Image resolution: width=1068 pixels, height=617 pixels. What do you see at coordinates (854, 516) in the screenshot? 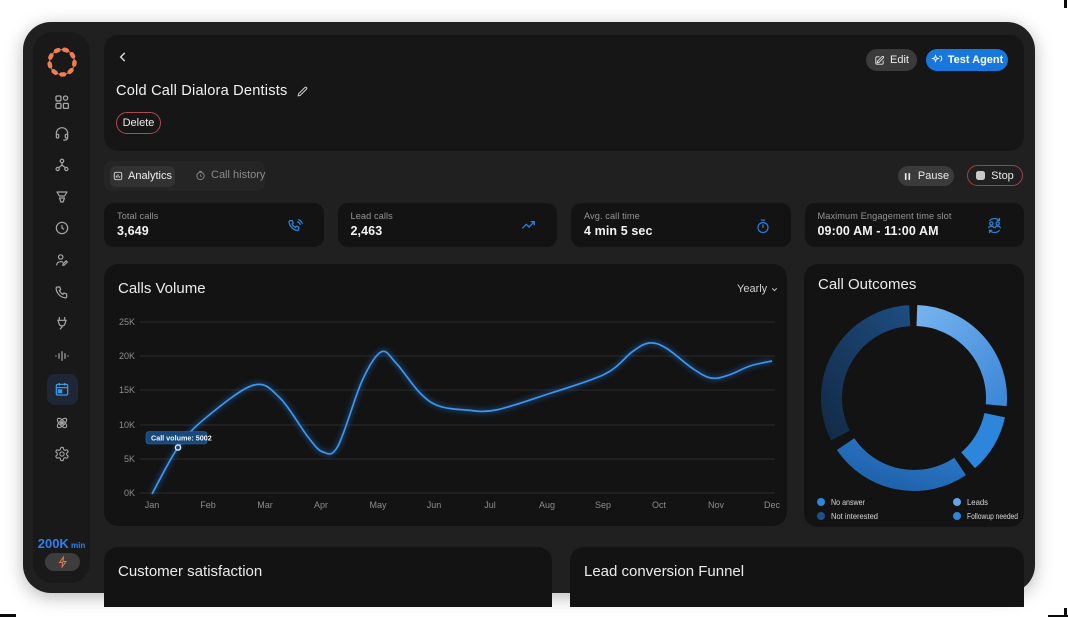
I see `svg-text: Not interested` at bounding box center [854, 516].